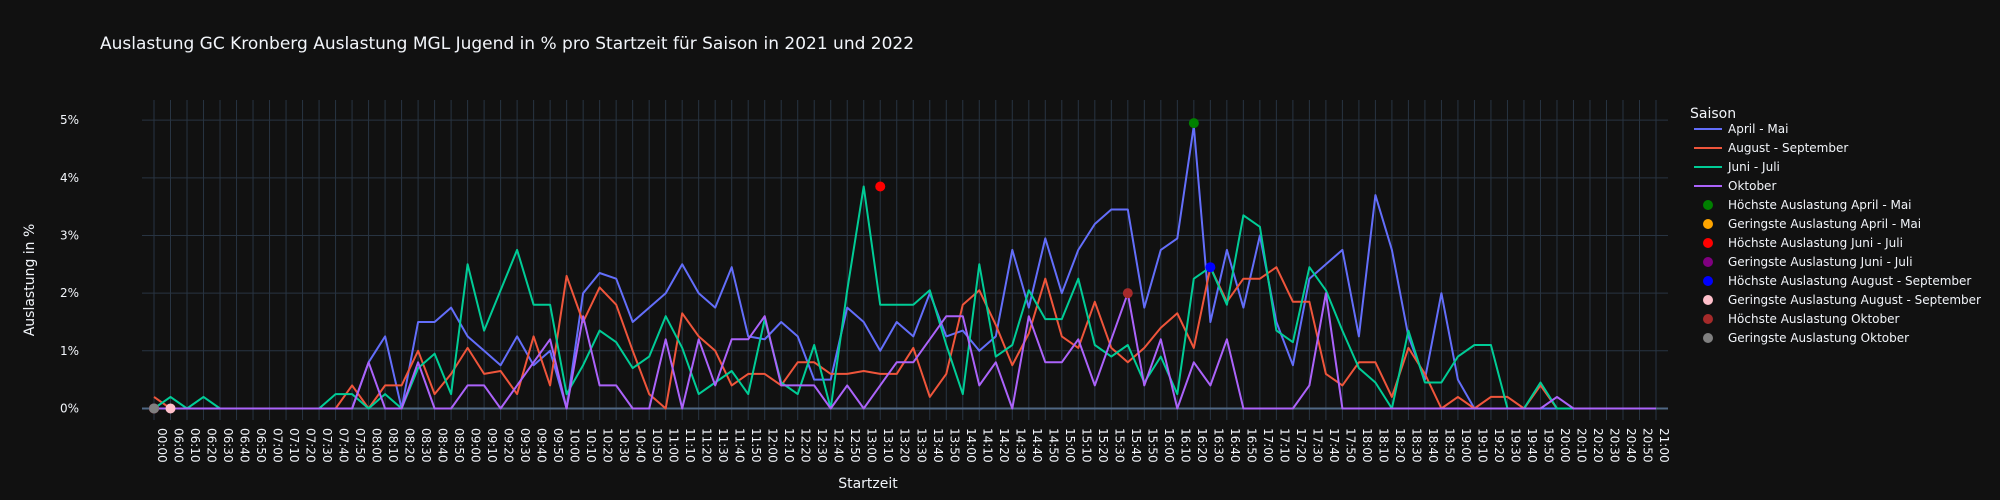 This screenshot has width=2000, height=500. Describe the element at coordinates (245, 445) in the screenshot. I see `x-tick-label: 06:40` at that location.